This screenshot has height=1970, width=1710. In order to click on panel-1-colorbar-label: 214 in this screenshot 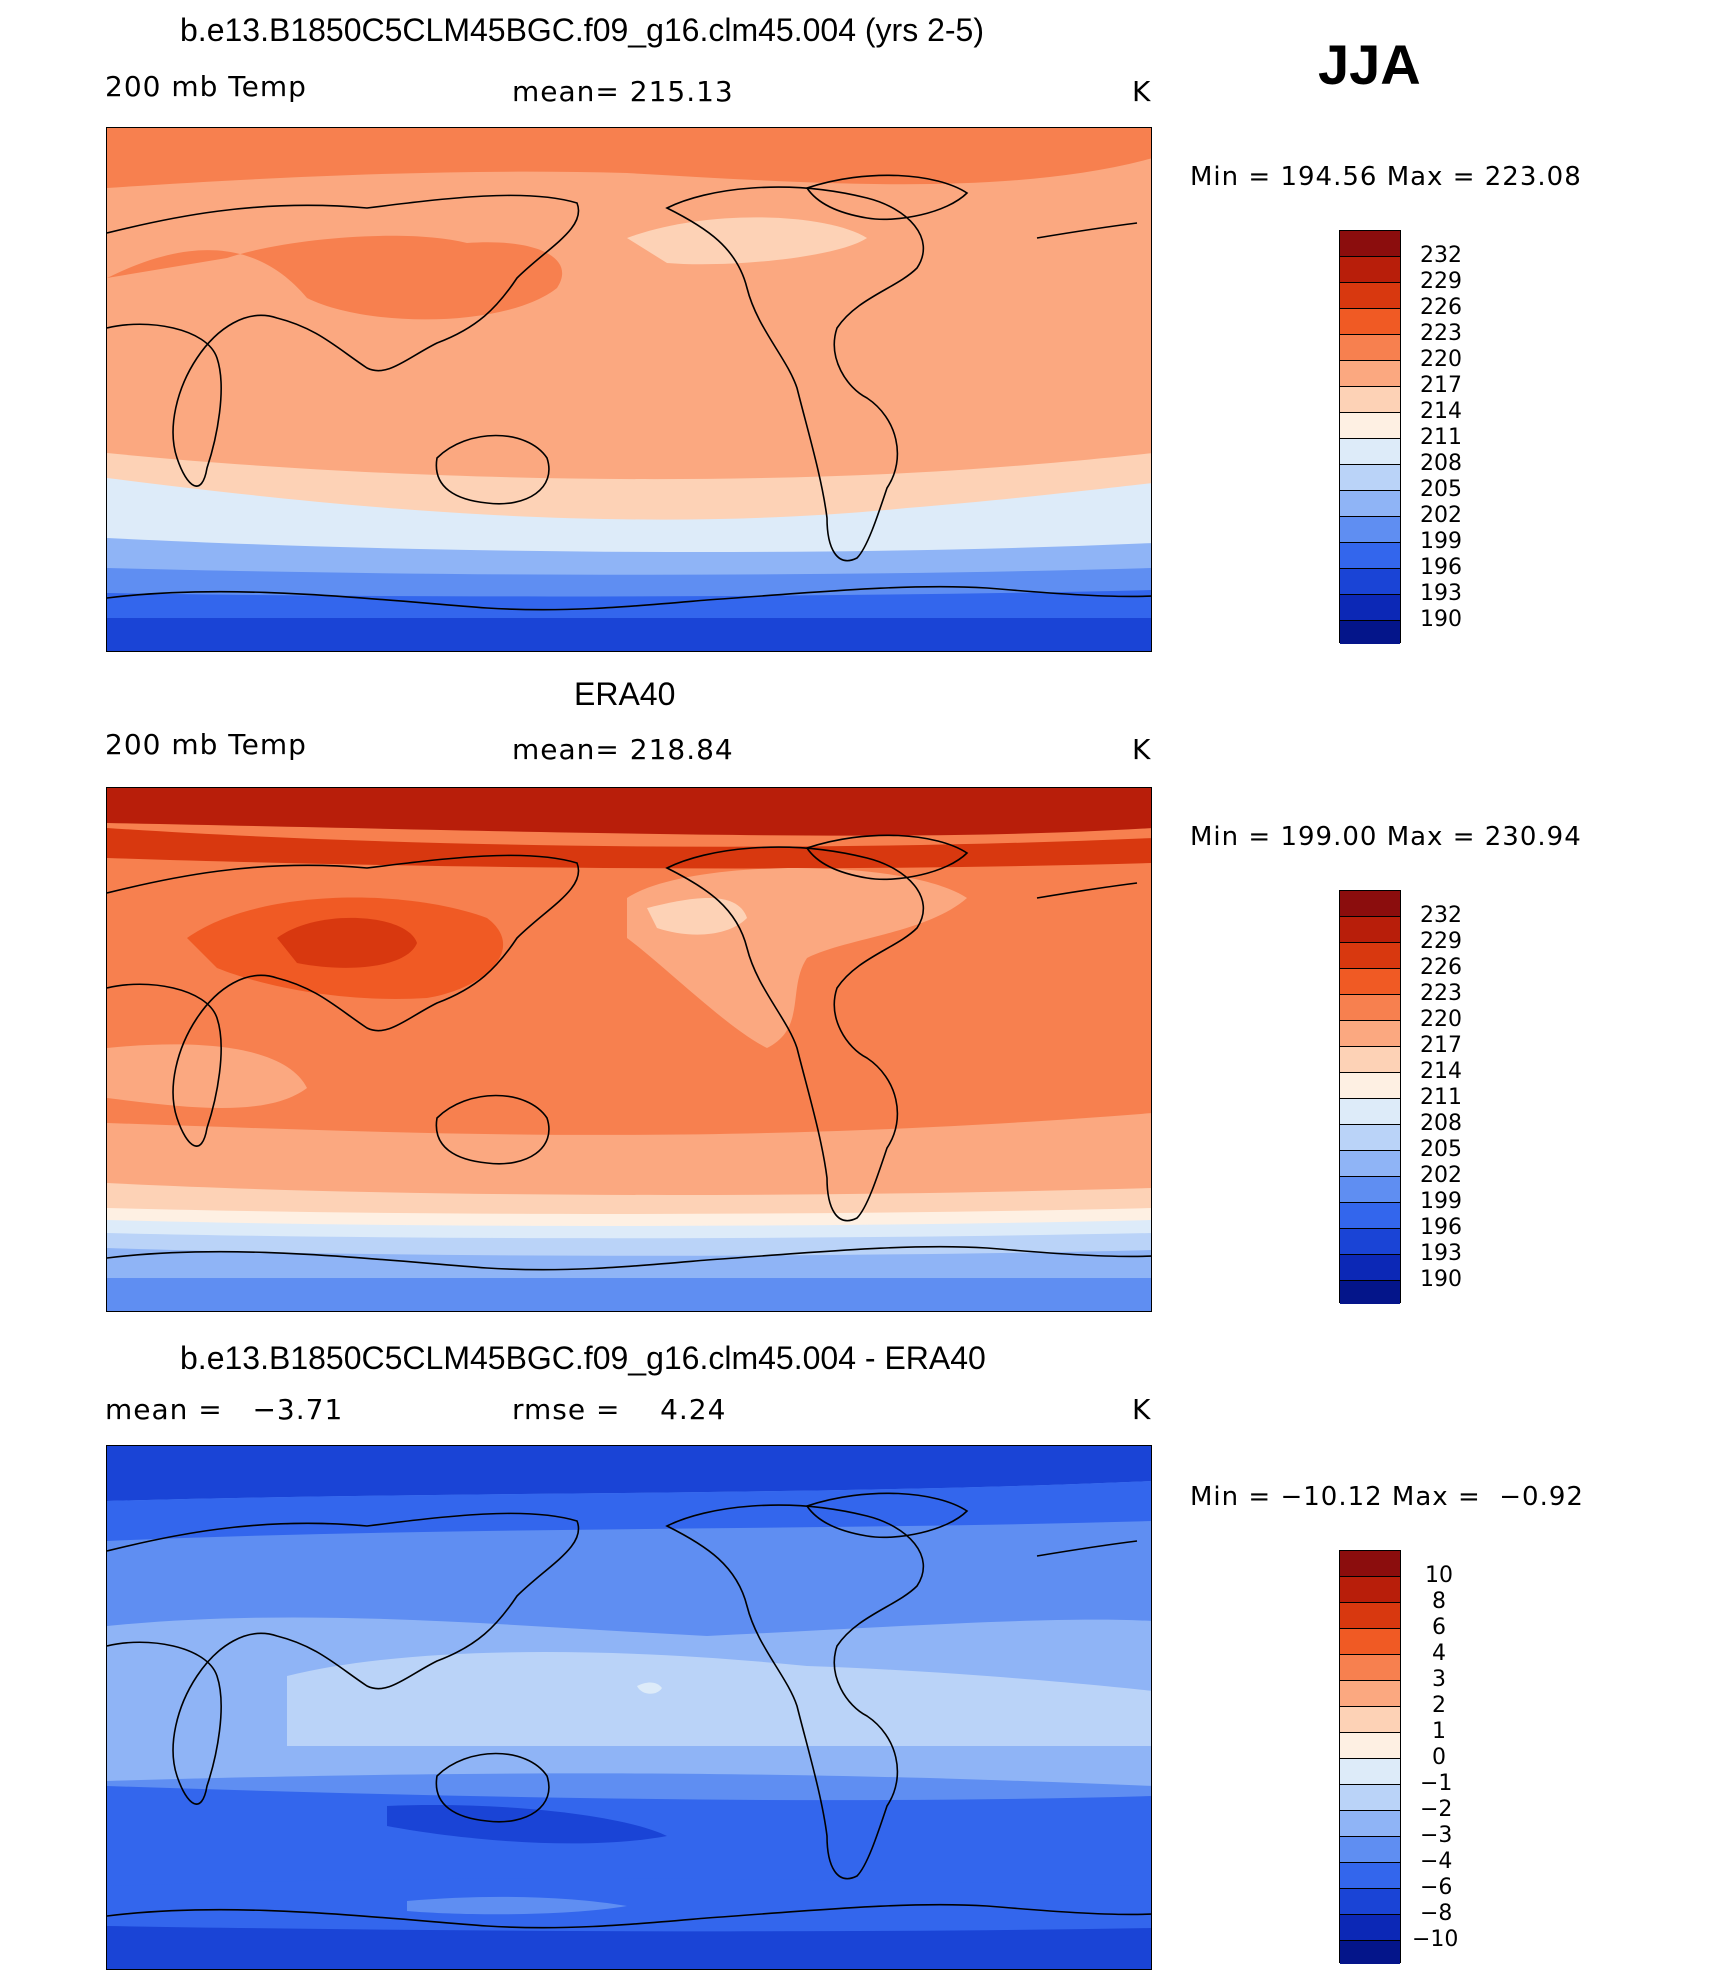, I will do `click(1441, 411)`.